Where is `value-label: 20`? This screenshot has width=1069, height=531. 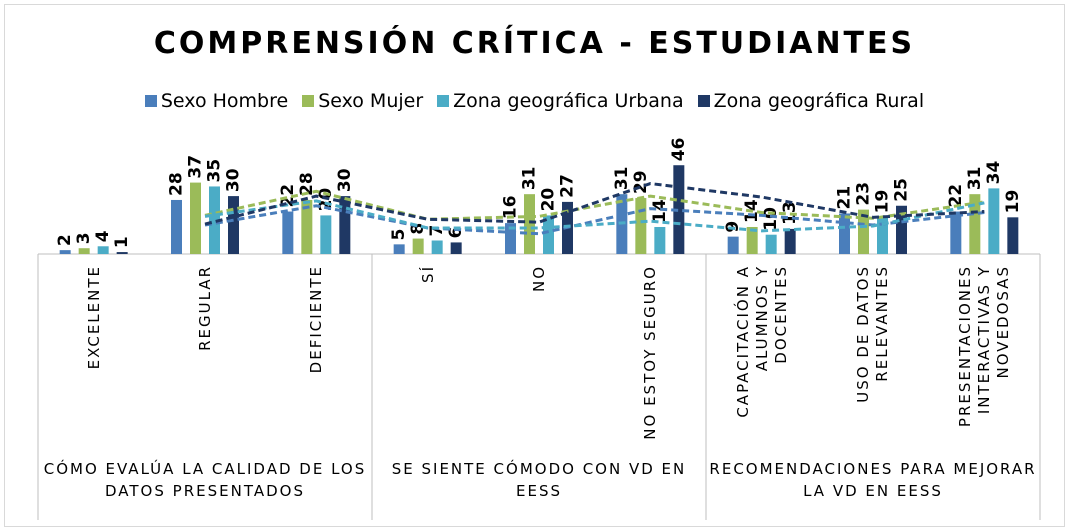
value-label: 20 is located at coordinates (549, 200).